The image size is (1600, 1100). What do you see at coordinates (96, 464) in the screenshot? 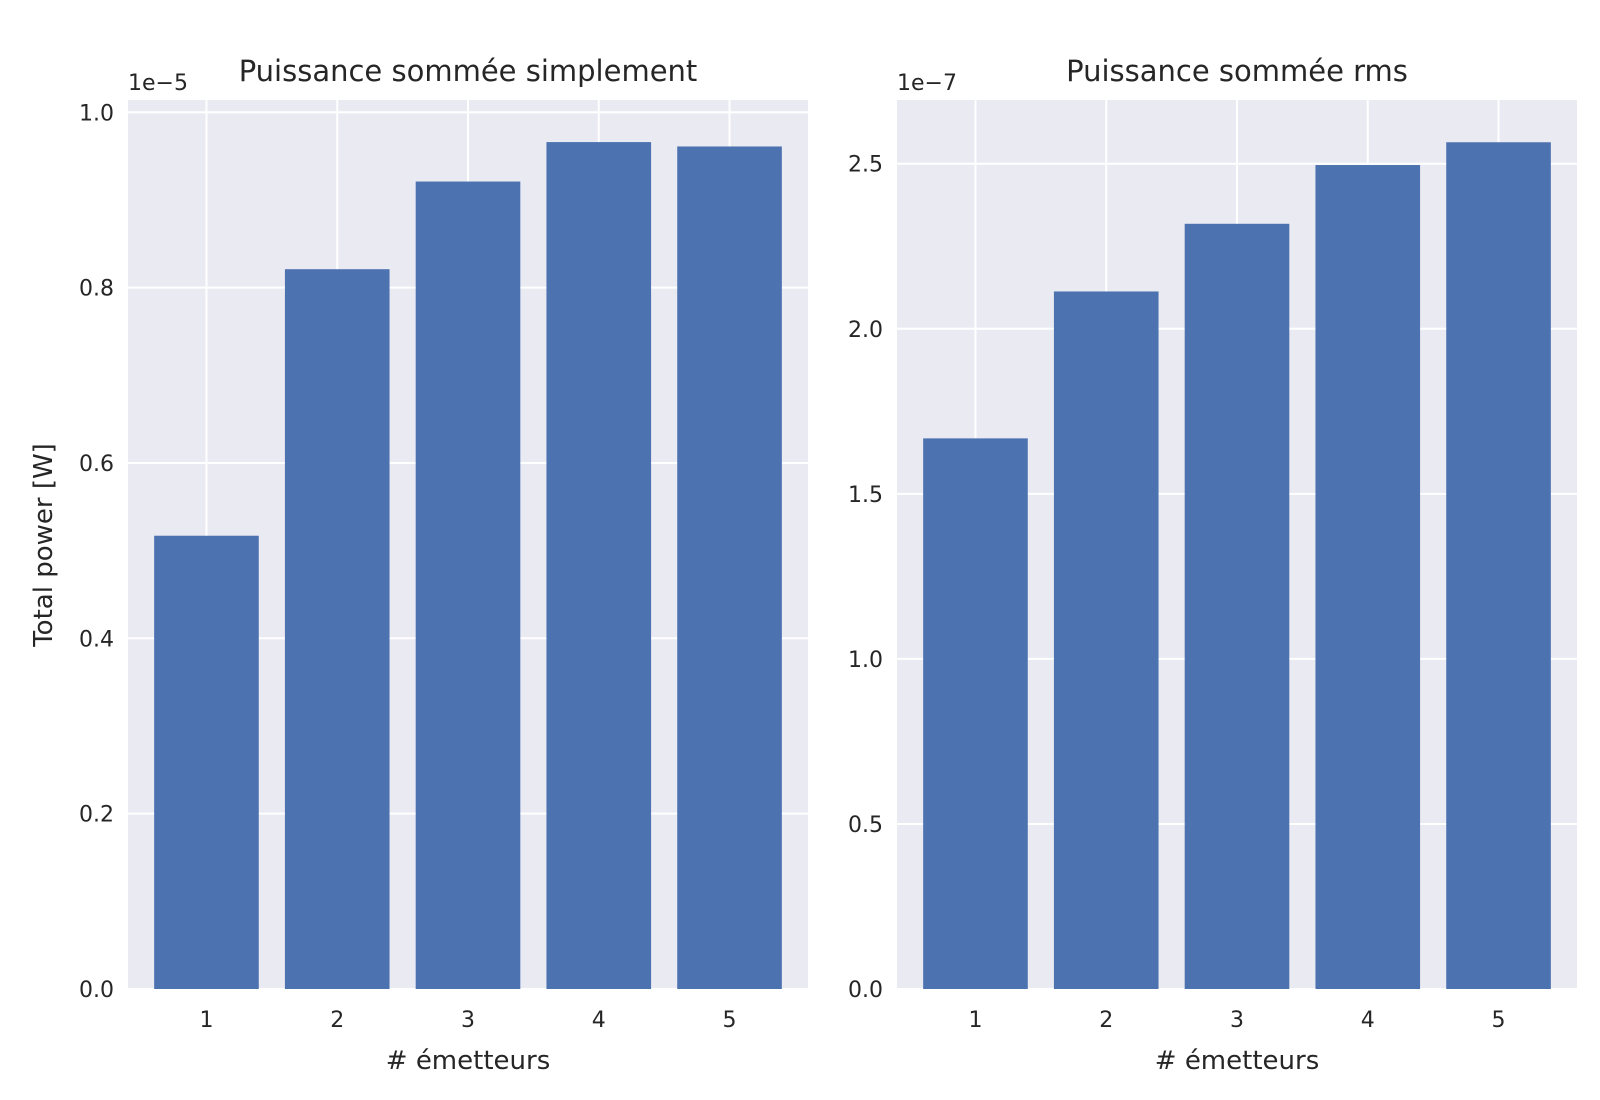
I see `y-tick-label: 0.6` at bounding box center [96, 464].